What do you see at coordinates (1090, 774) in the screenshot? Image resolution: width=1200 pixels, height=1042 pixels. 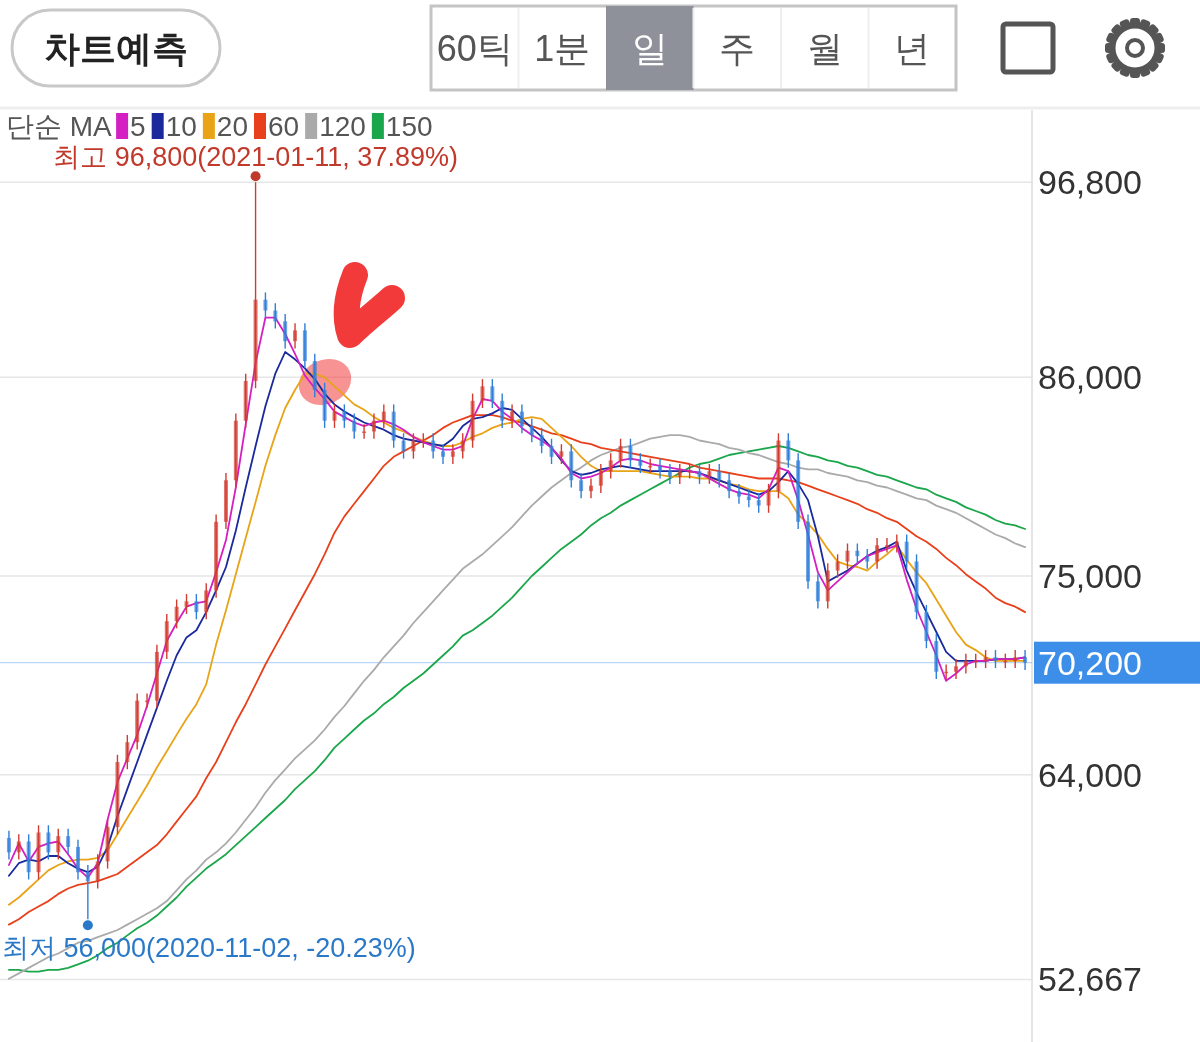 I see `y-tick-label: 64,000` at bounding box center [1090, 774].